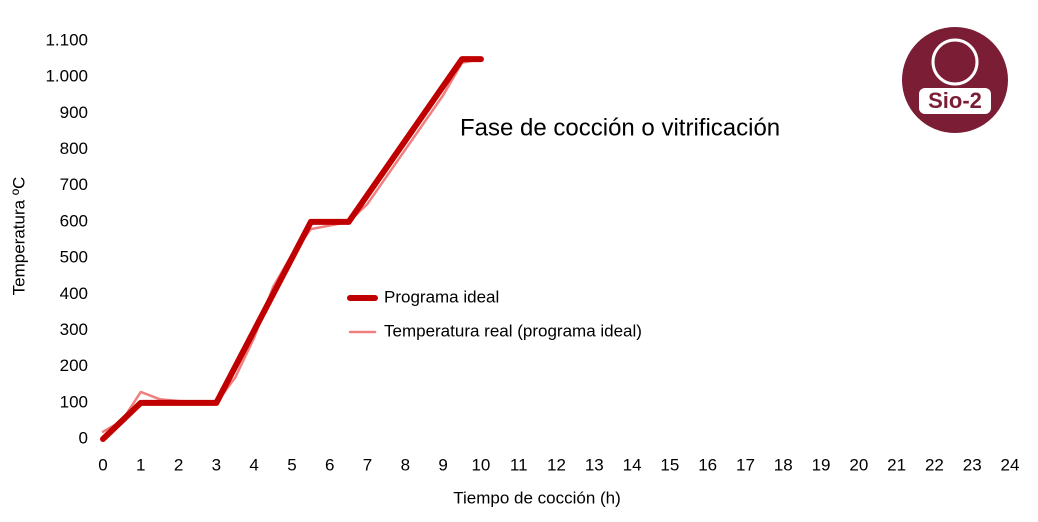 Image resolution: width=1038 pixels, height=522 pixels. What do you see at coordinates (707, 464) in the screenshot?
I see `x-tick-label: 16` at bounding box center [707, 464].